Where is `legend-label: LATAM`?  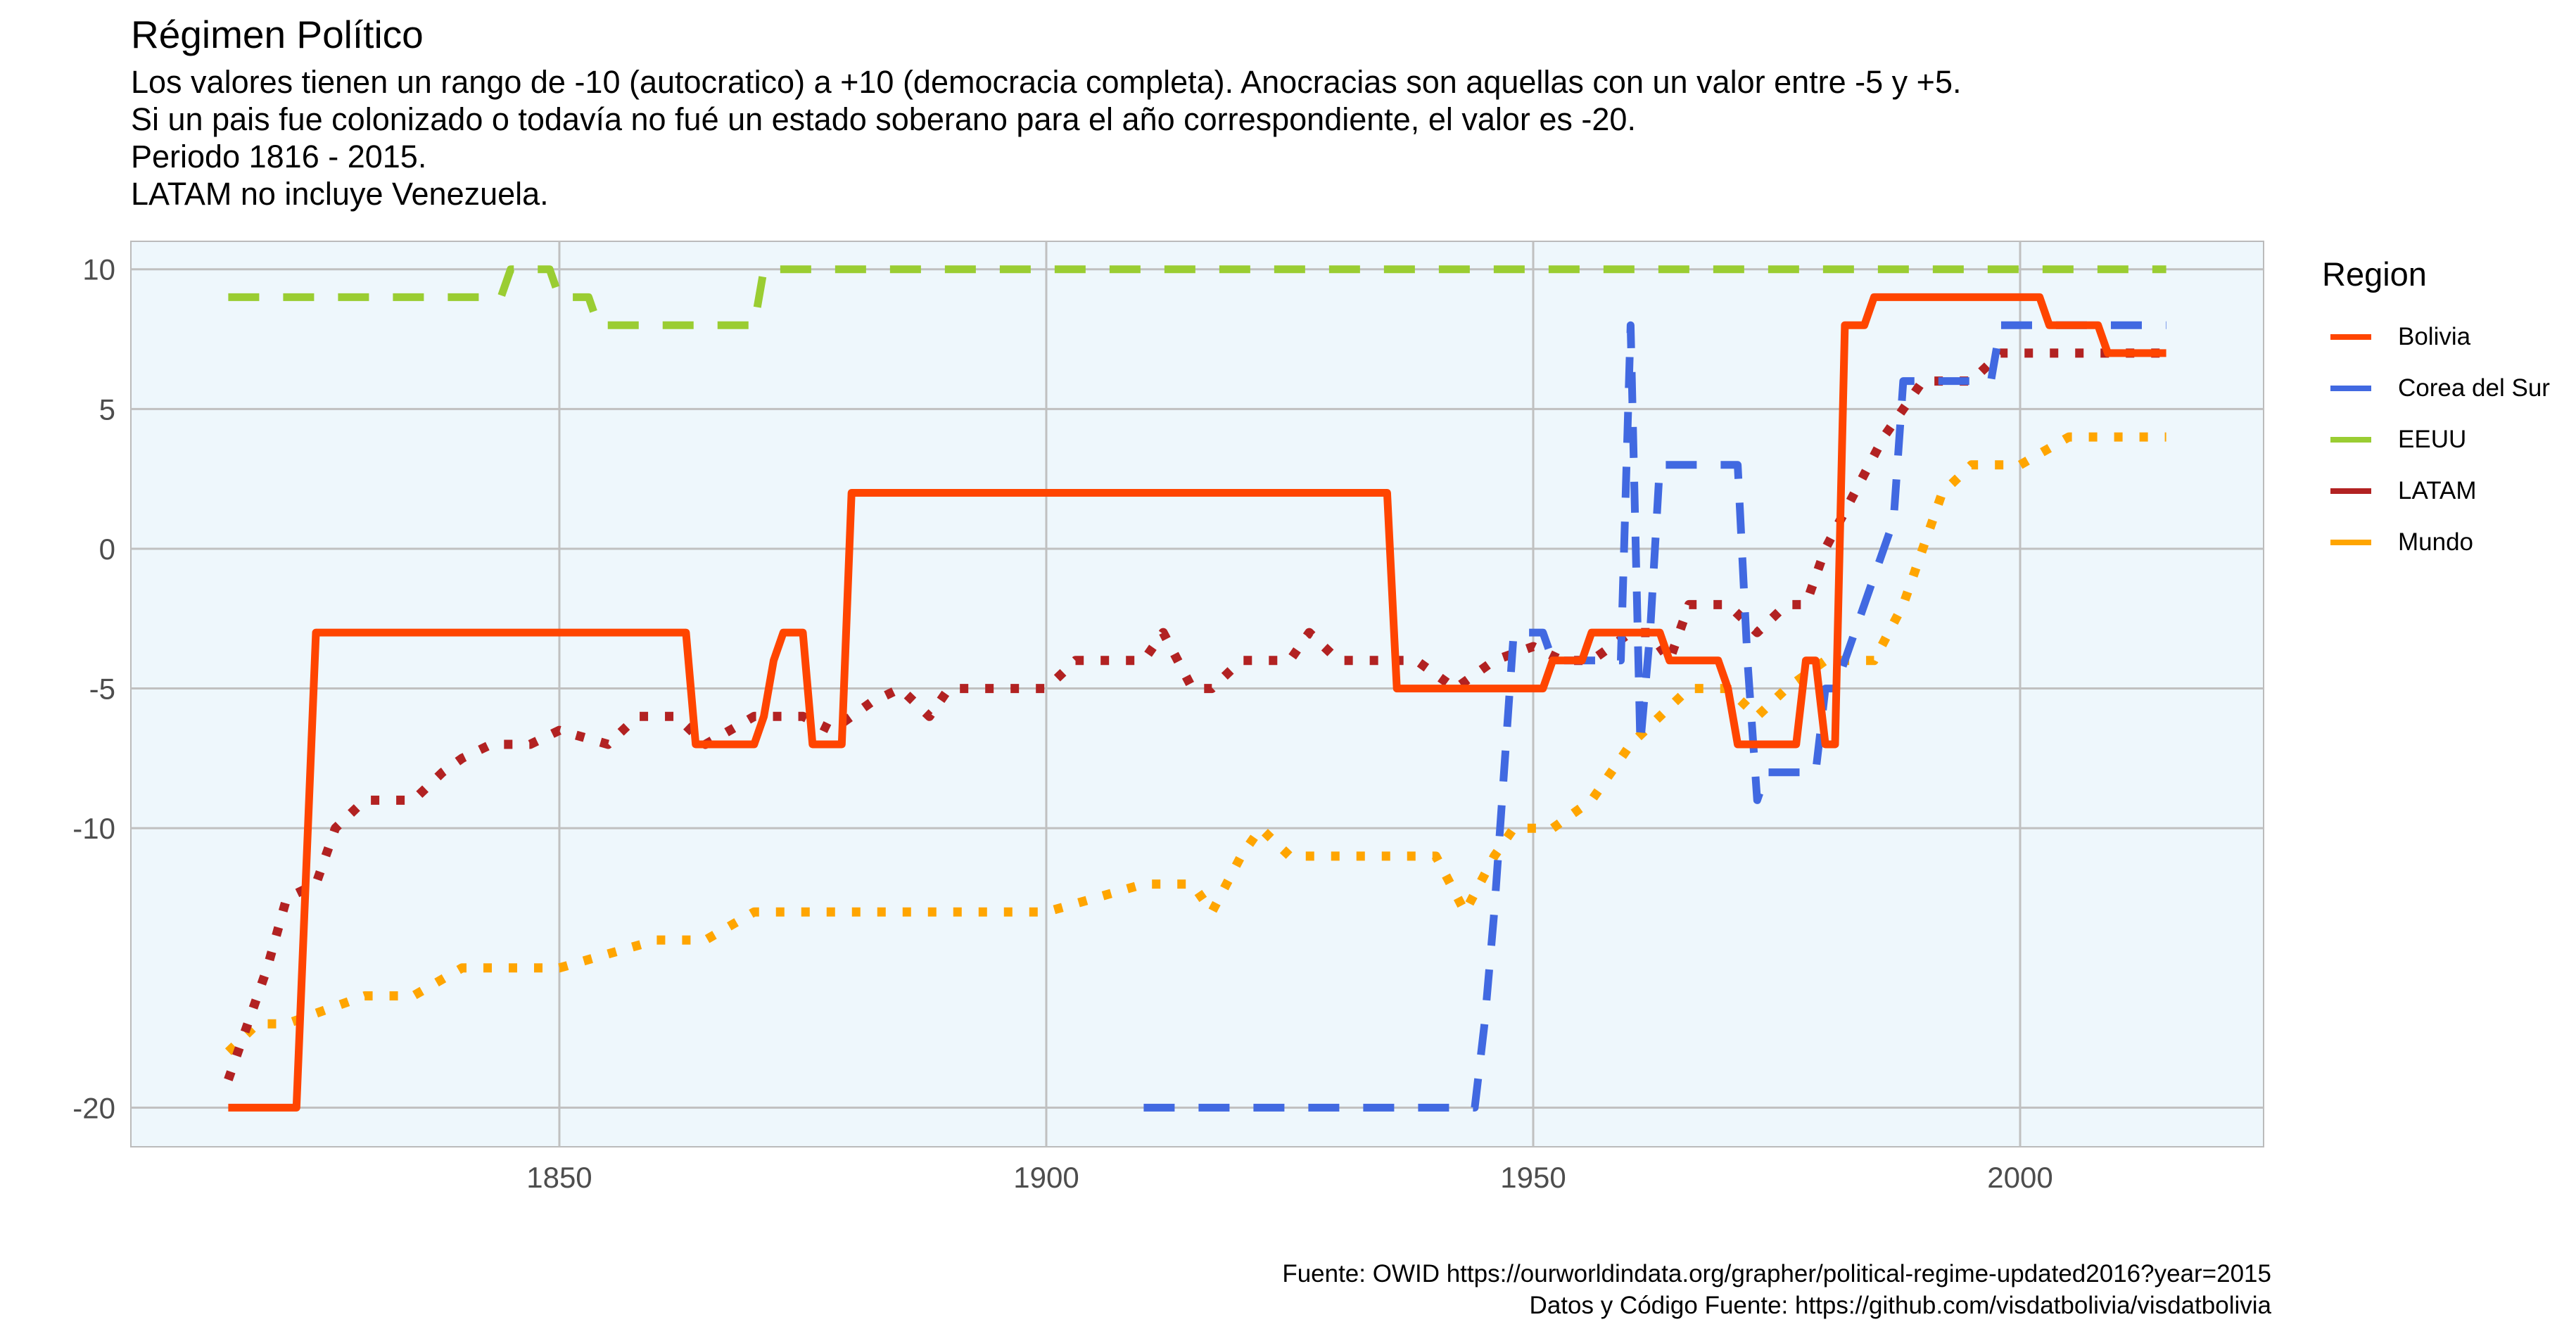
legend-label: LATAM is located at coordinates (2437, 490).